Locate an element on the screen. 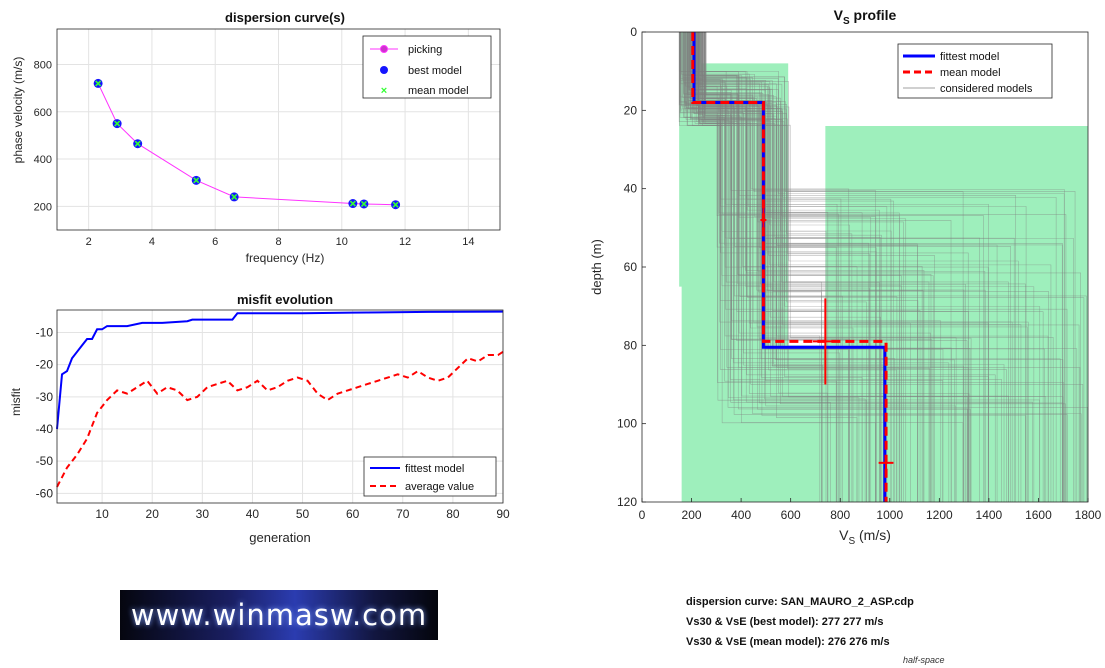  misfit-ytick-label: -40 is located at coordinates (45, 429).